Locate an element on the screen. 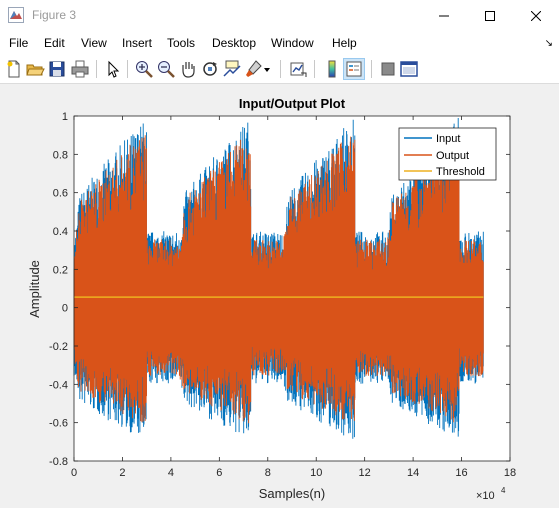 Image resolution: width=559 pixels, height=508 pixels. y-tick-label: 0.4 is located at coordinates (60, 232).